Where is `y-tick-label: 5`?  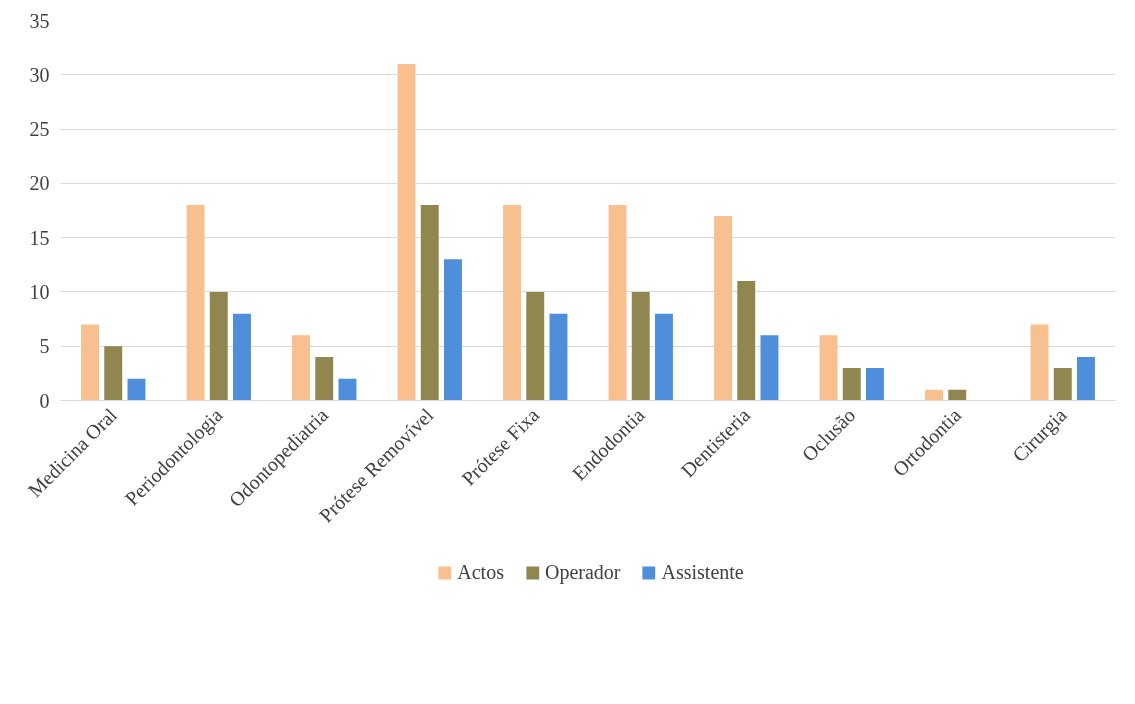 y-tick-label: 5 is located at coordinates (44, 346).